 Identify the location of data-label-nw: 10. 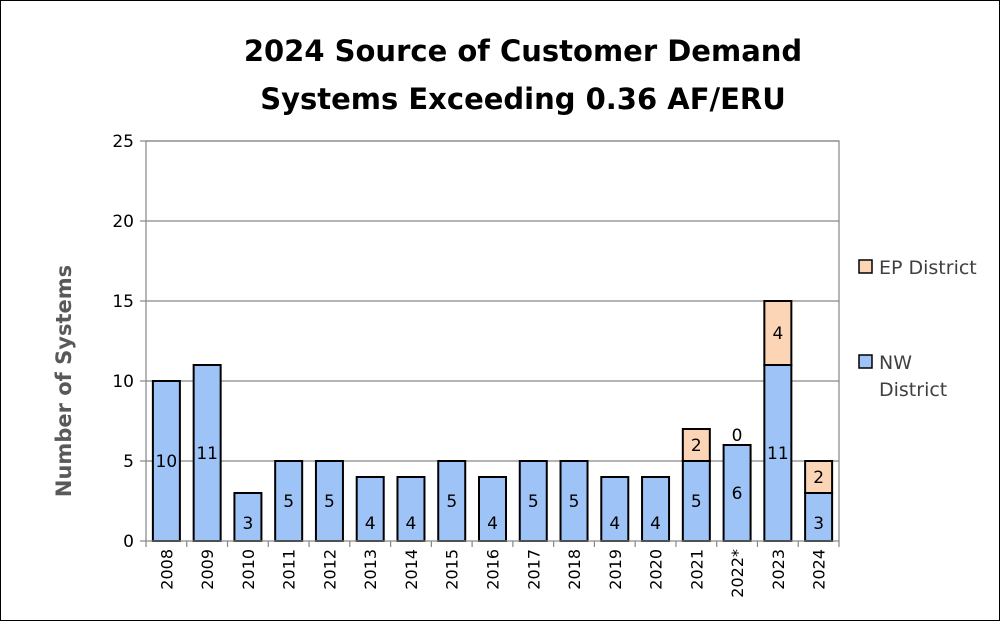
(167, 462).